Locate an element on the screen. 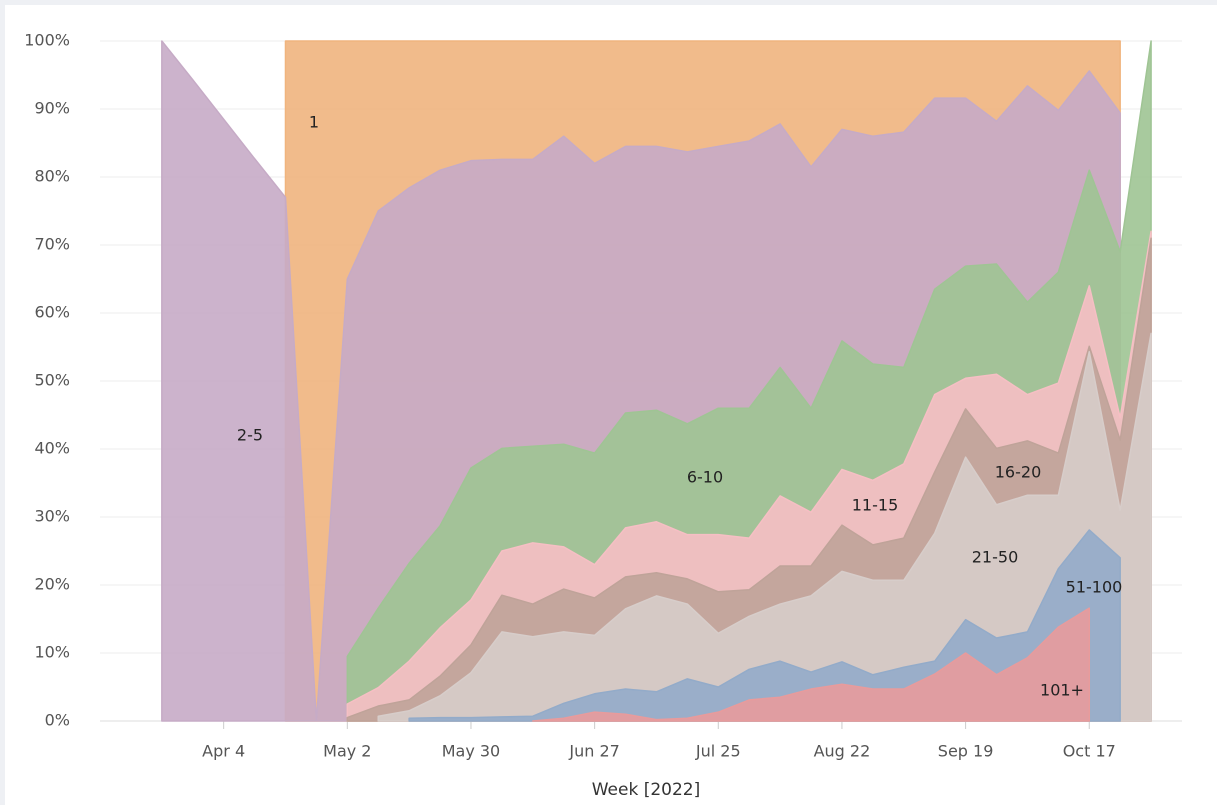 This screenshot has width=1217, height=805. y-tick-label: 100% is located at coordinates (47, 40).